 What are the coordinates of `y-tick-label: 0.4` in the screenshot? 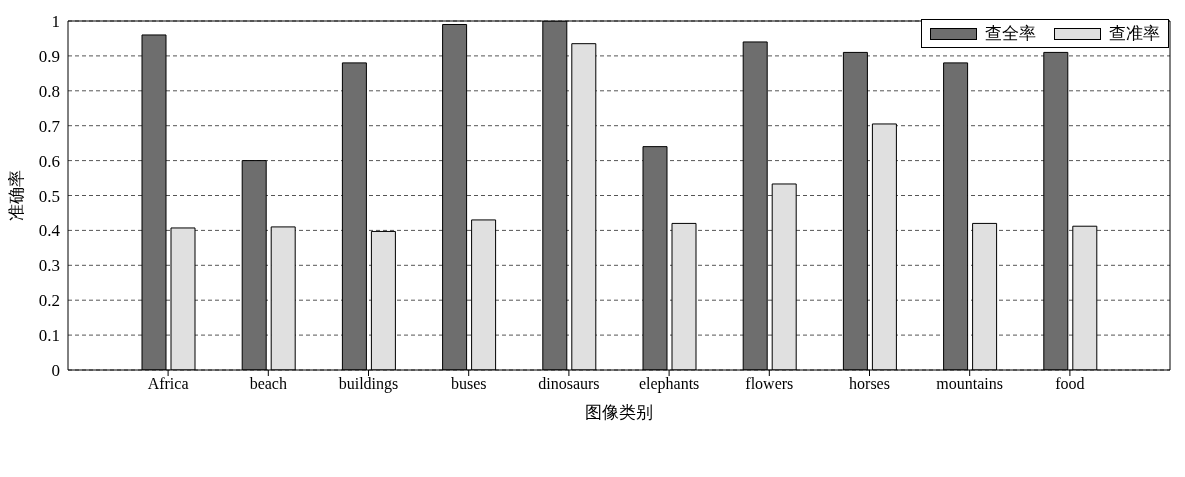 It's located at (49, 231).